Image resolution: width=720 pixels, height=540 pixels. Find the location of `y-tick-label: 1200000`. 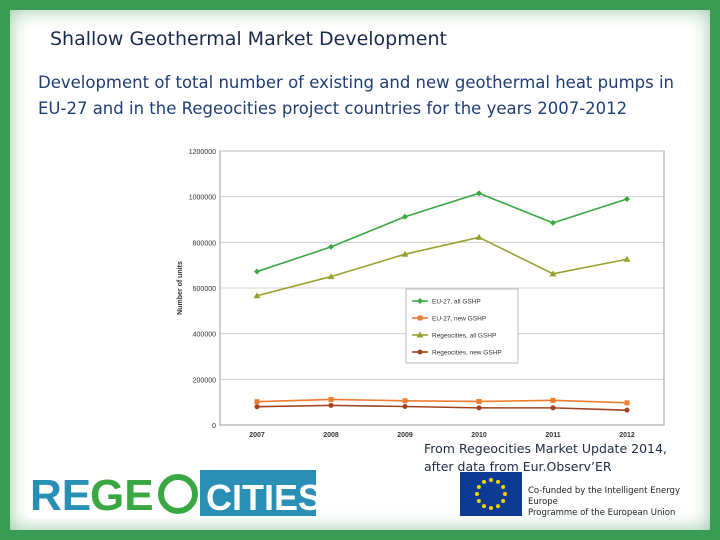

y-tick-label: 1200000 is located at coordinates (202, 152).